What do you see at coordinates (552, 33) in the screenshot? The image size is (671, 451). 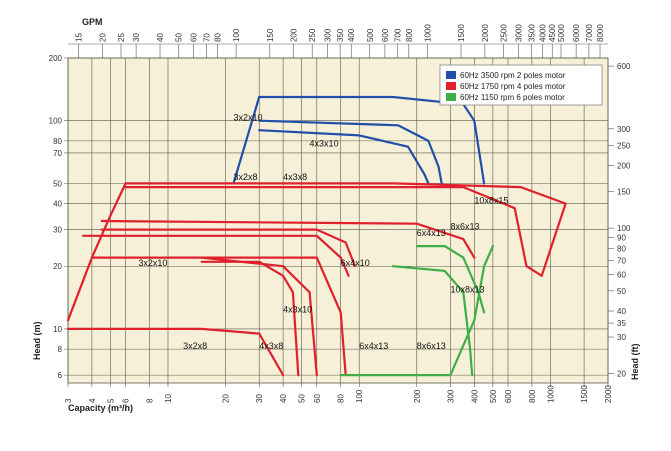 I see `top-tick-label: 4500` at bounding box center [552, 33].